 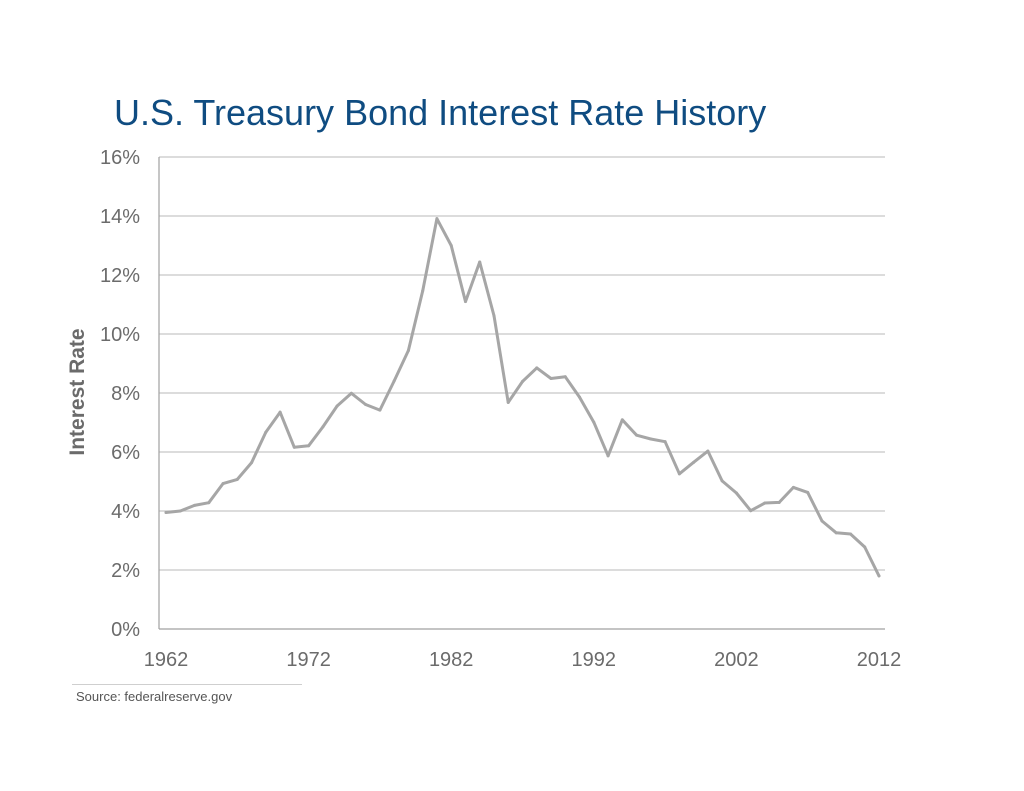 I want to click on y-tick-labels: 0% 2% 4% 6% 8% 10% 12% 14% 16%, so click(x=120, y=394).